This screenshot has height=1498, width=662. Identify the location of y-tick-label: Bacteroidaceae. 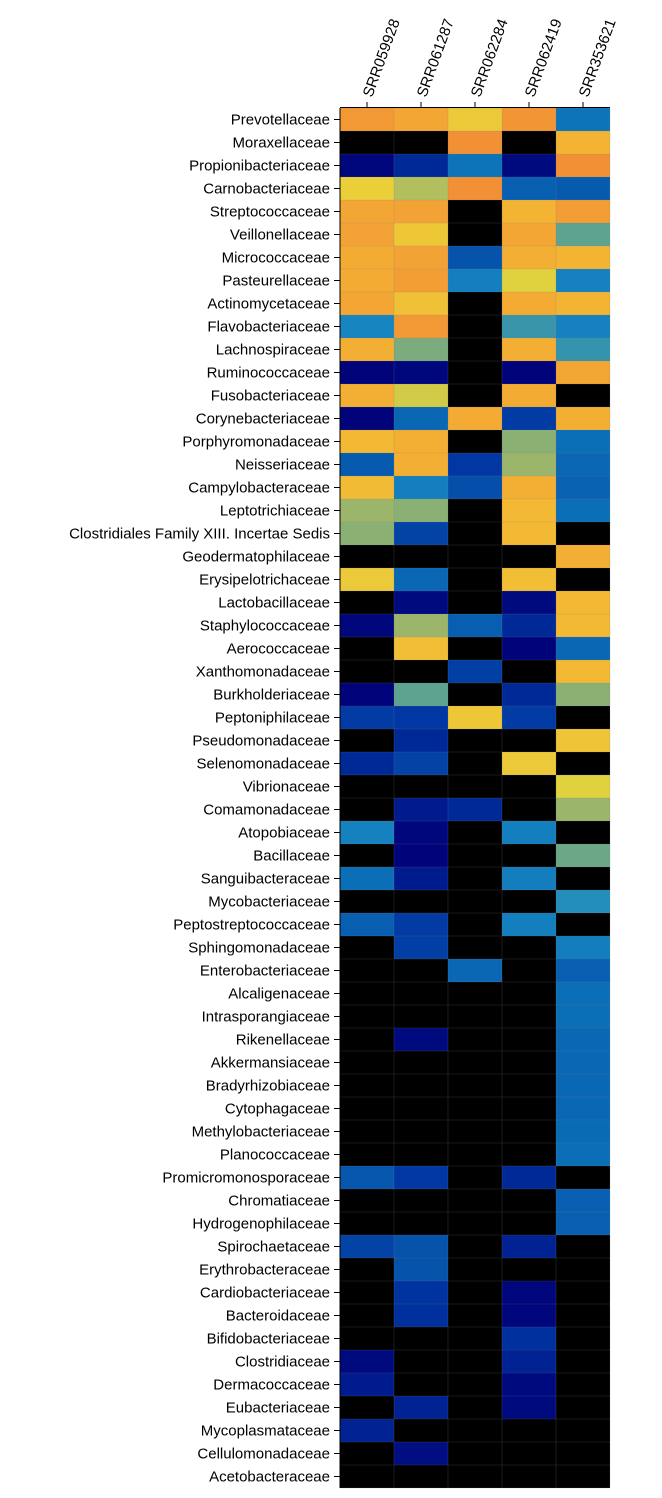
(278, 1316).